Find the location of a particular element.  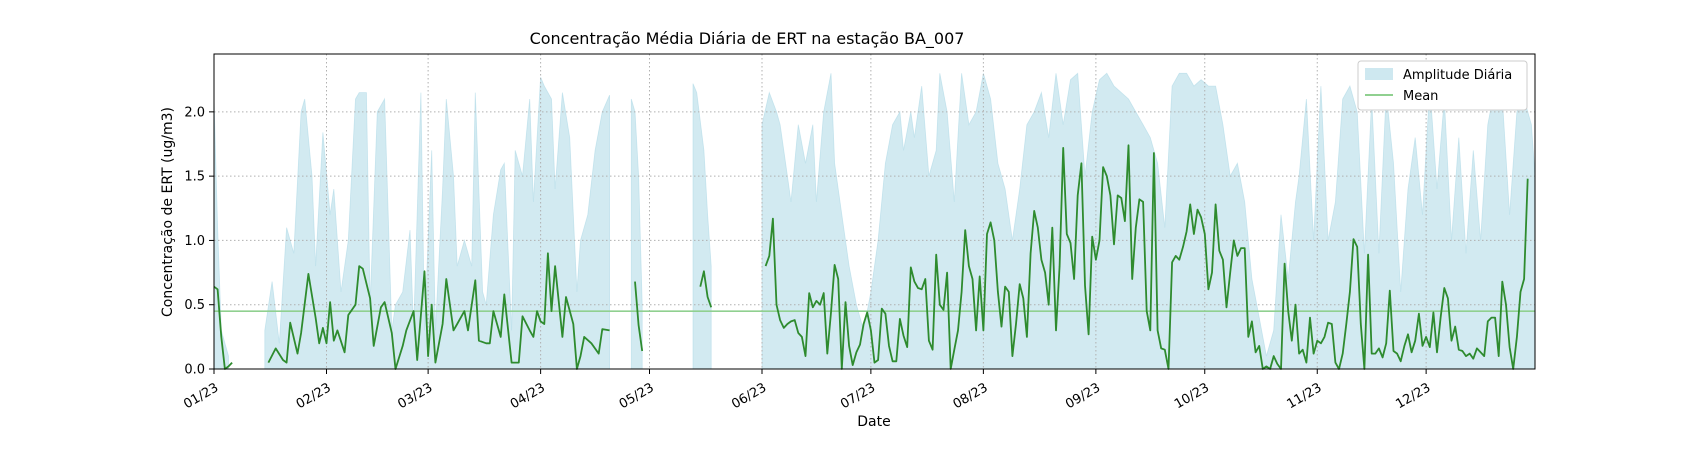

y-tick-label: 2.0 is located at coordinates (194, 112).